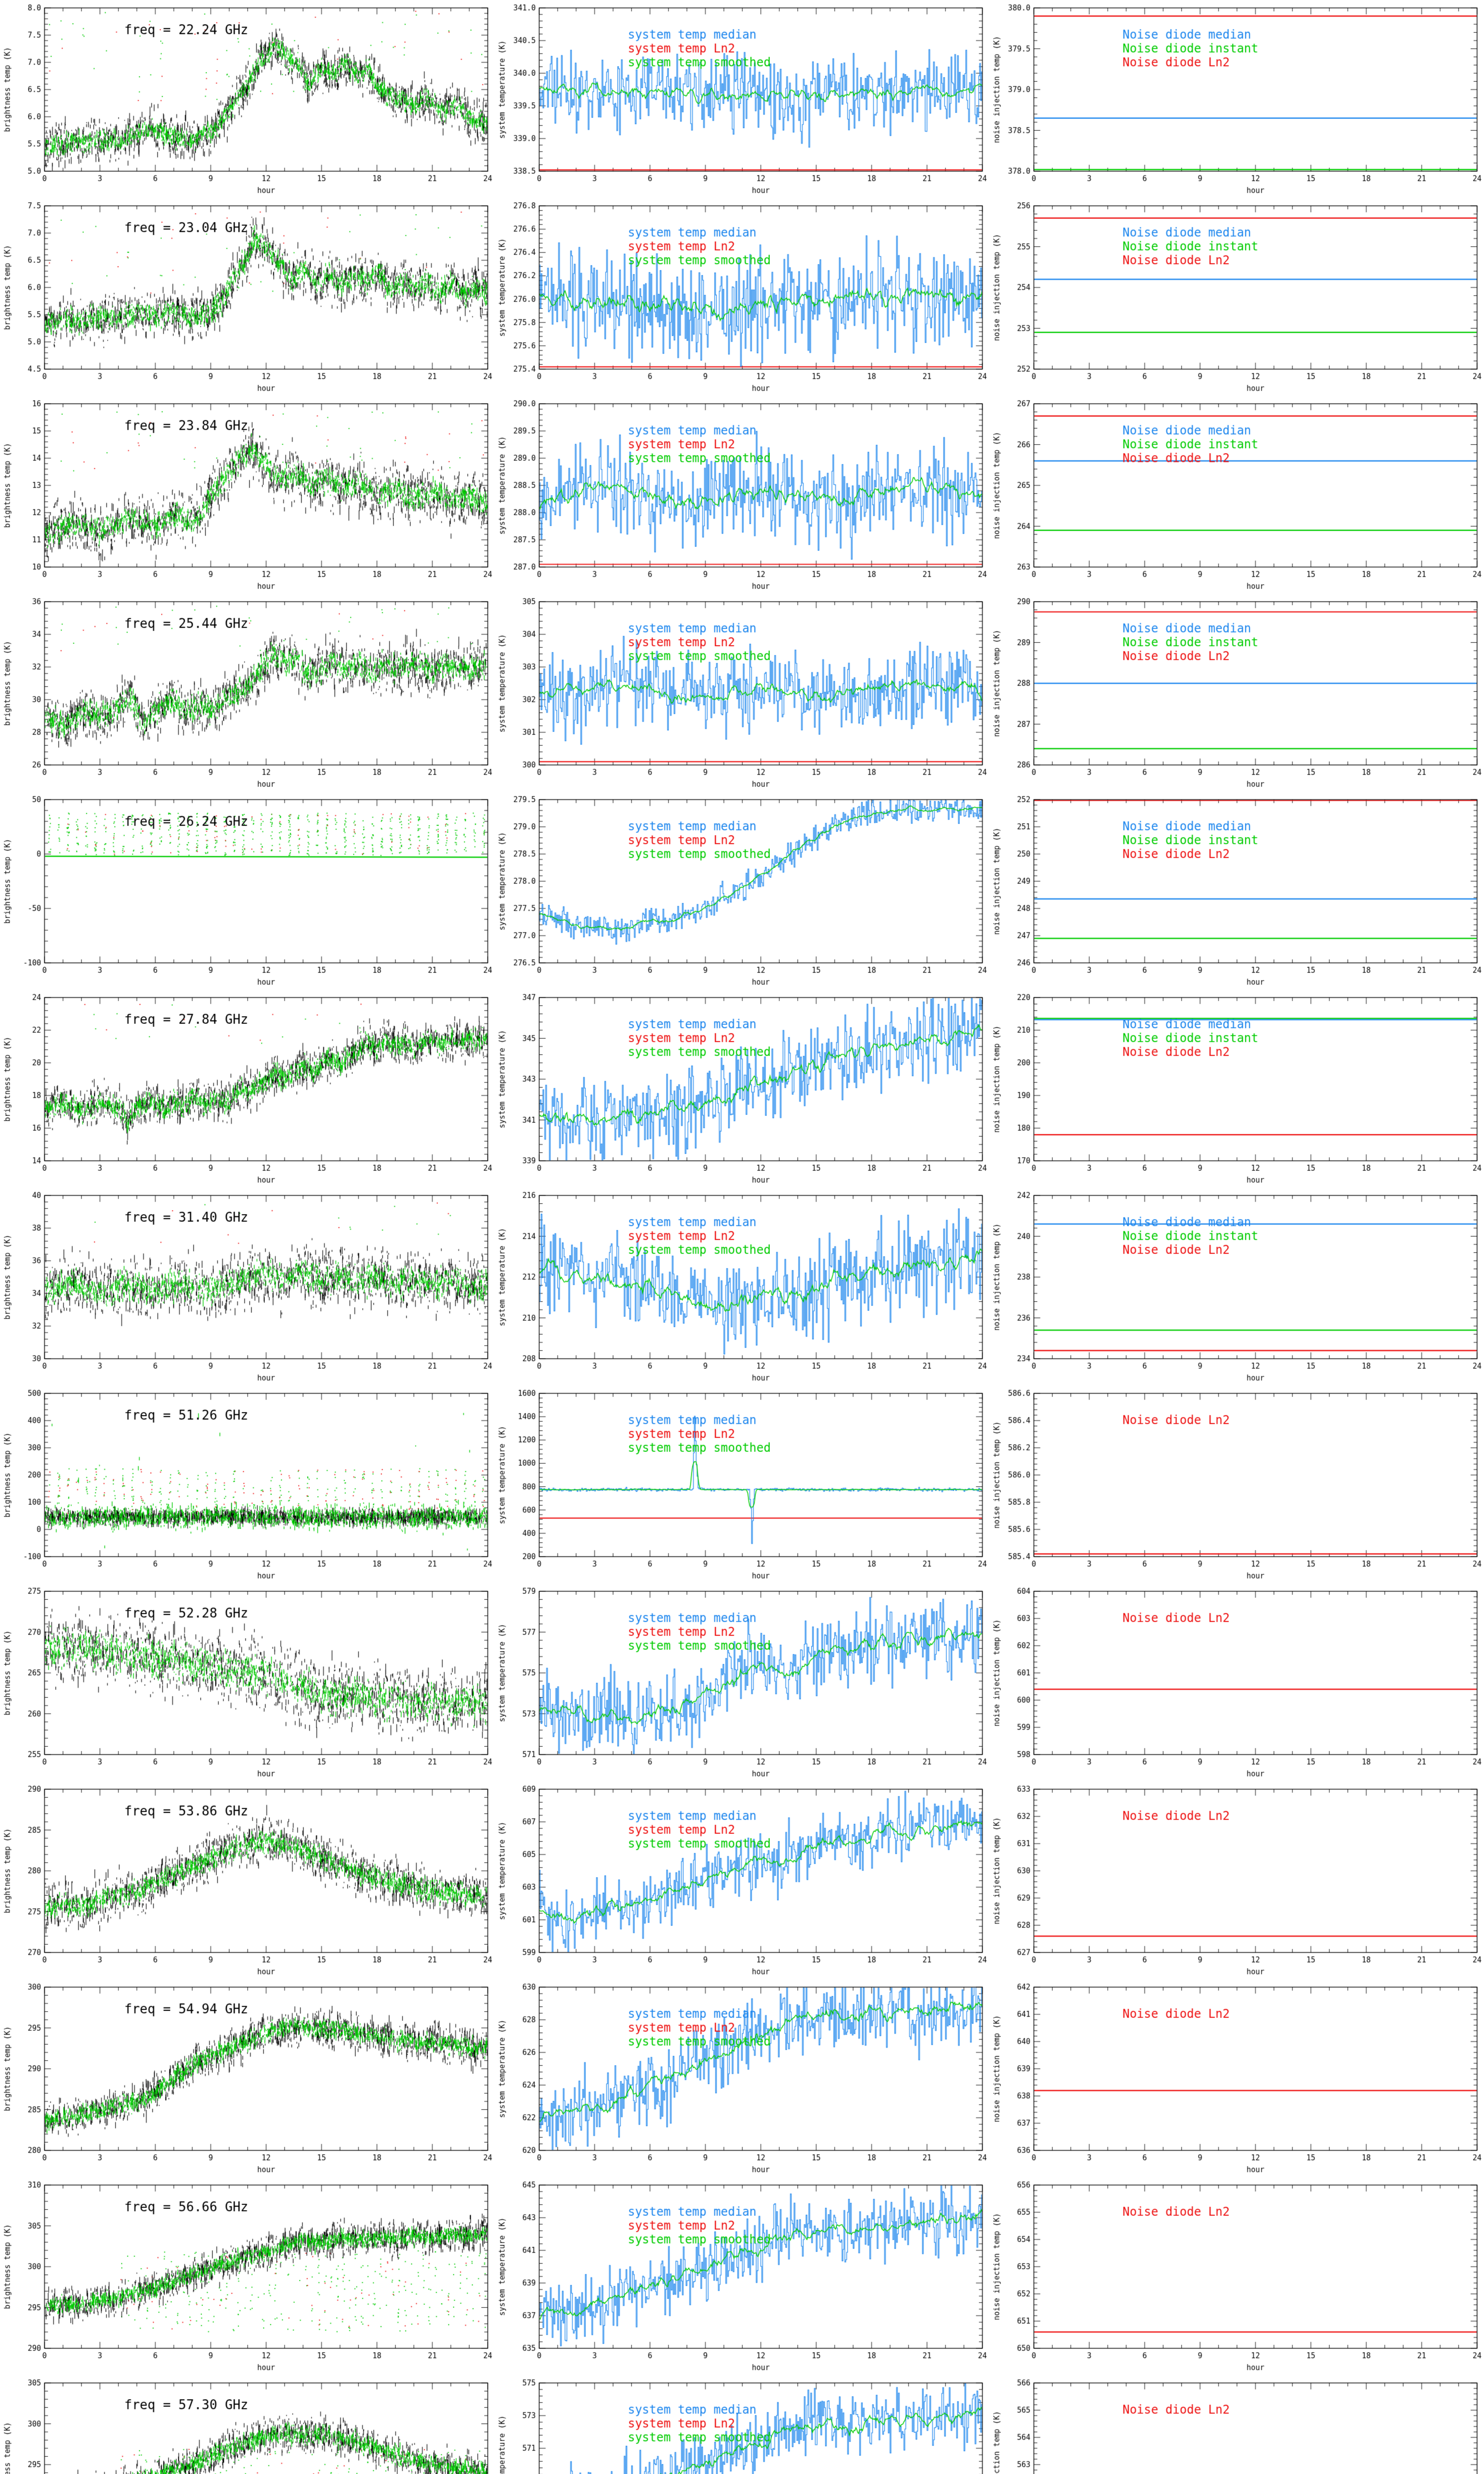 The image size is (1484, 2474). I want to click on brightness-temp-plot-panel-53.86GHz, so click(247, 1880).